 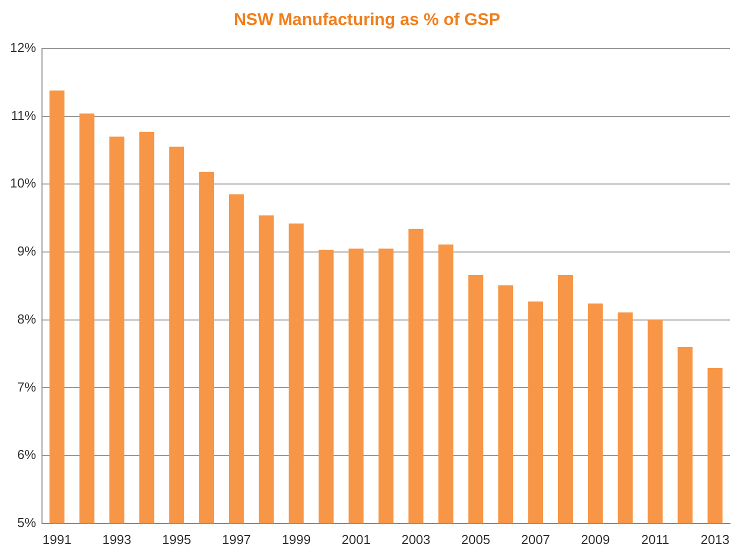 I want to click on y-tick-label: 5%, so click(x=26, y=522).